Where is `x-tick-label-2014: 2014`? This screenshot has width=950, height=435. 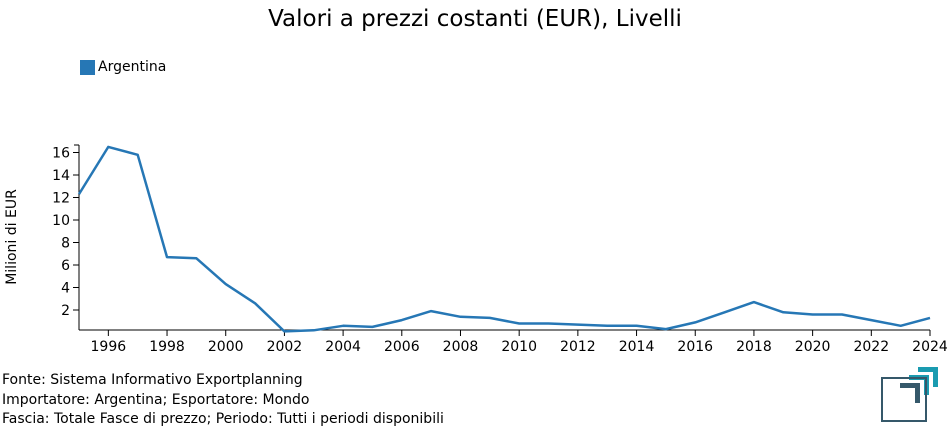
x-tick-label-2014: 2014 is located at coordinates (637, 347).